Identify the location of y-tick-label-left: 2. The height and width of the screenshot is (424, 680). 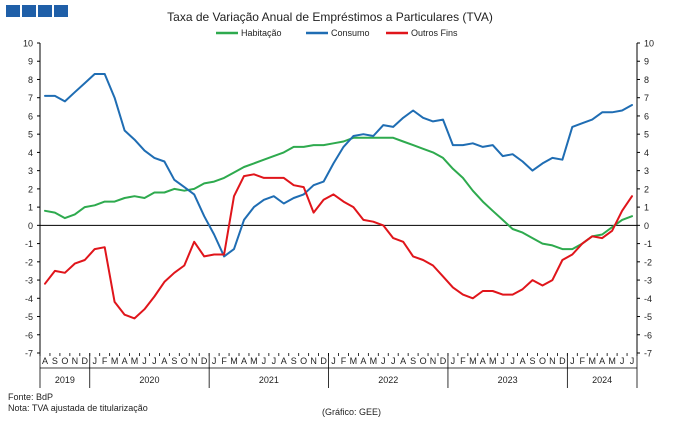
(30, 189).